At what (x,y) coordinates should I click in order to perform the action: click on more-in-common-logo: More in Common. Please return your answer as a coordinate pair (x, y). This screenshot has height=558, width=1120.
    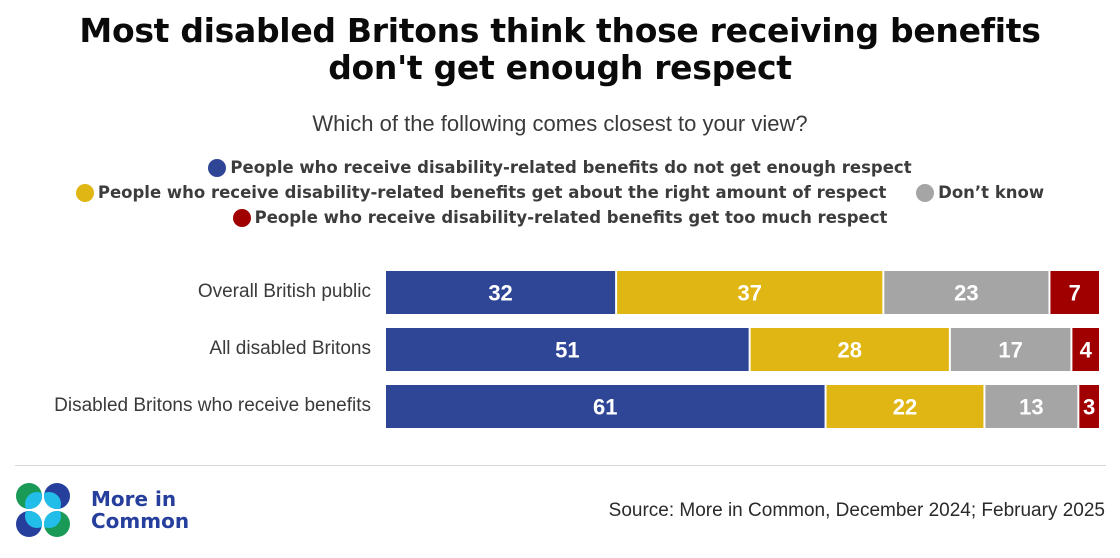
    Looking at the image, I should click on (102, 510).